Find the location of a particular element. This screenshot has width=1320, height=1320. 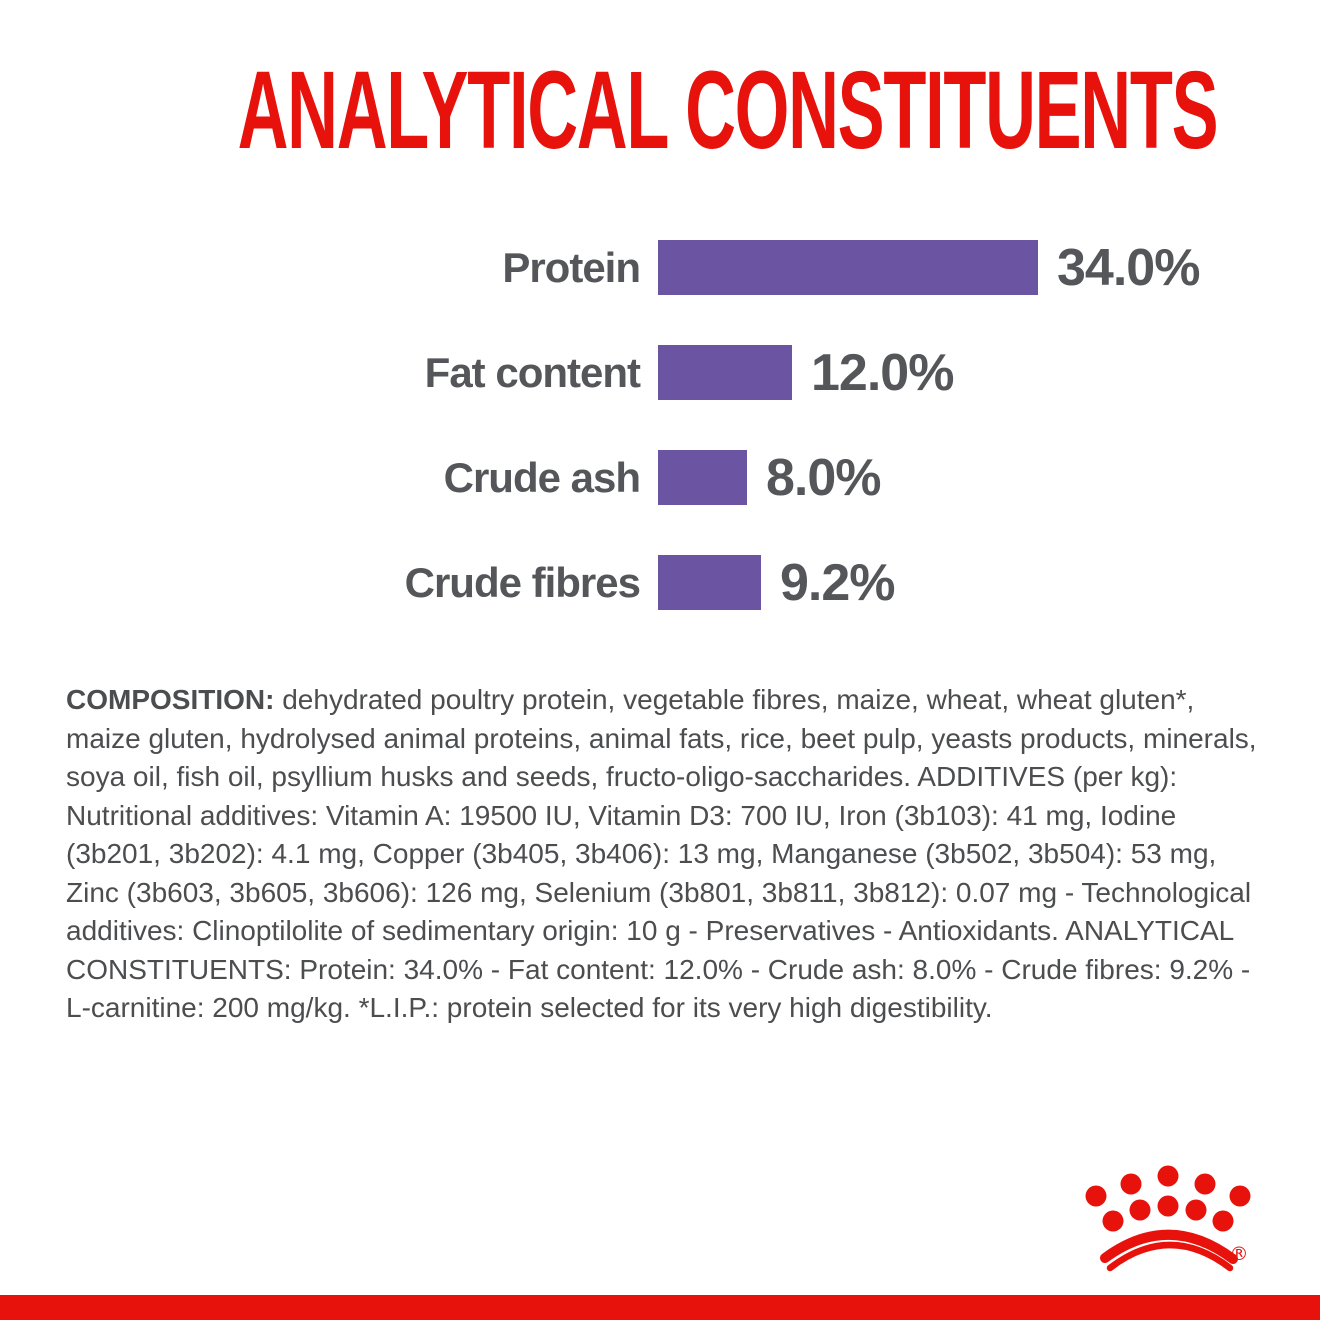

bar-crude-fibres is located at coordinates (709, 582).